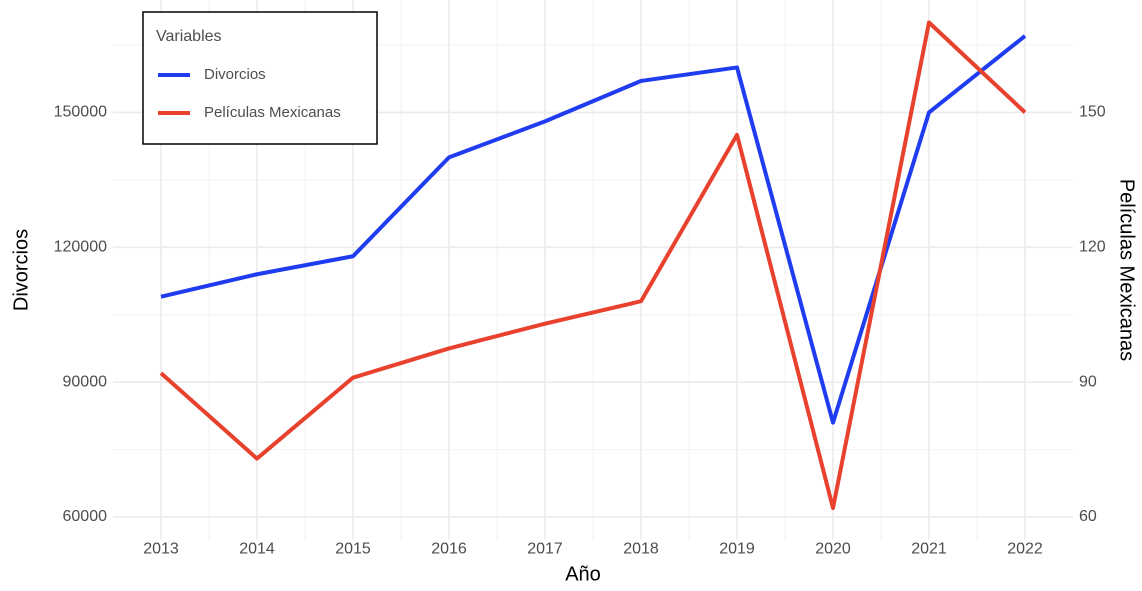 This screenshot has height=591, width=1142. What do you see at coordinates (449, 549) in the screenshot?
I see `x-tick-label: 2016` at bounding box center [449, 549].